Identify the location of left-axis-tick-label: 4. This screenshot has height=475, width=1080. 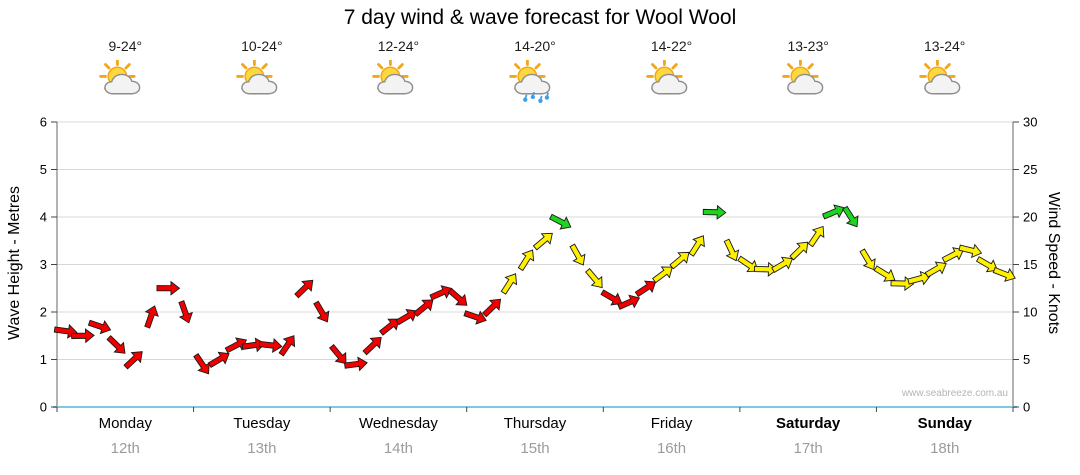
(43, 217).